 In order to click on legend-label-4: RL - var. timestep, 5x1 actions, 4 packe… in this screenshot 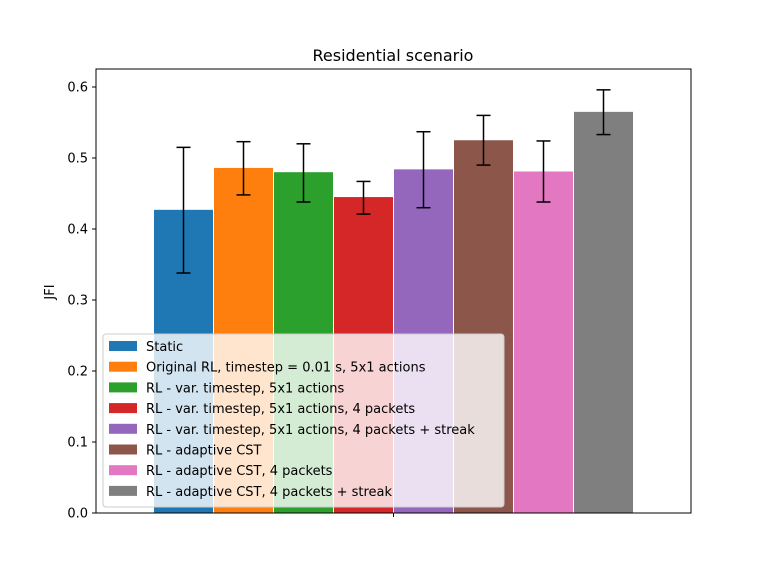, I will do `click(280, 409)`.